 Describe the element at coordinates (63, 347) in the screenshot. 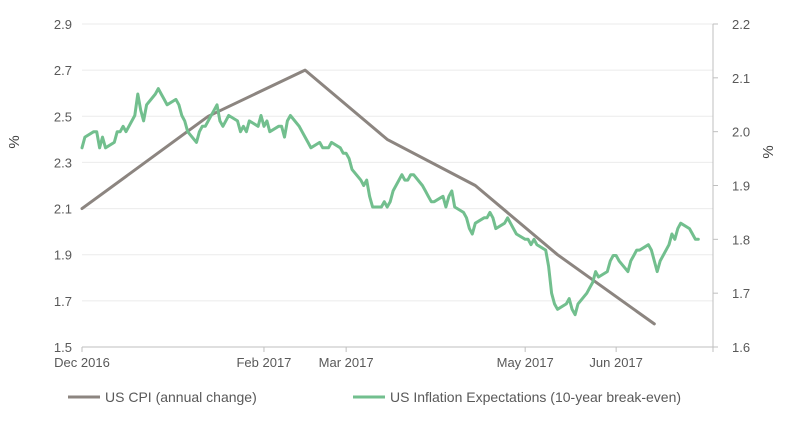

I see `left-tick-label: 1.5` at that location.